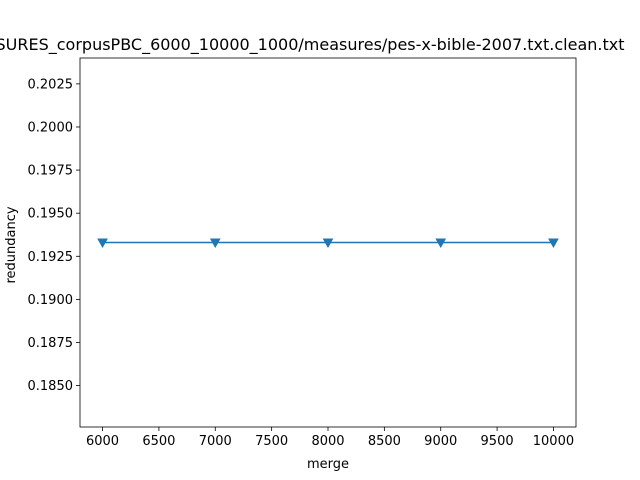 This screenshot has height=480, width=640. Describe the element at coordinates (384, 441) in the screenshot. I see `x-tick-label: 8500` at that location.